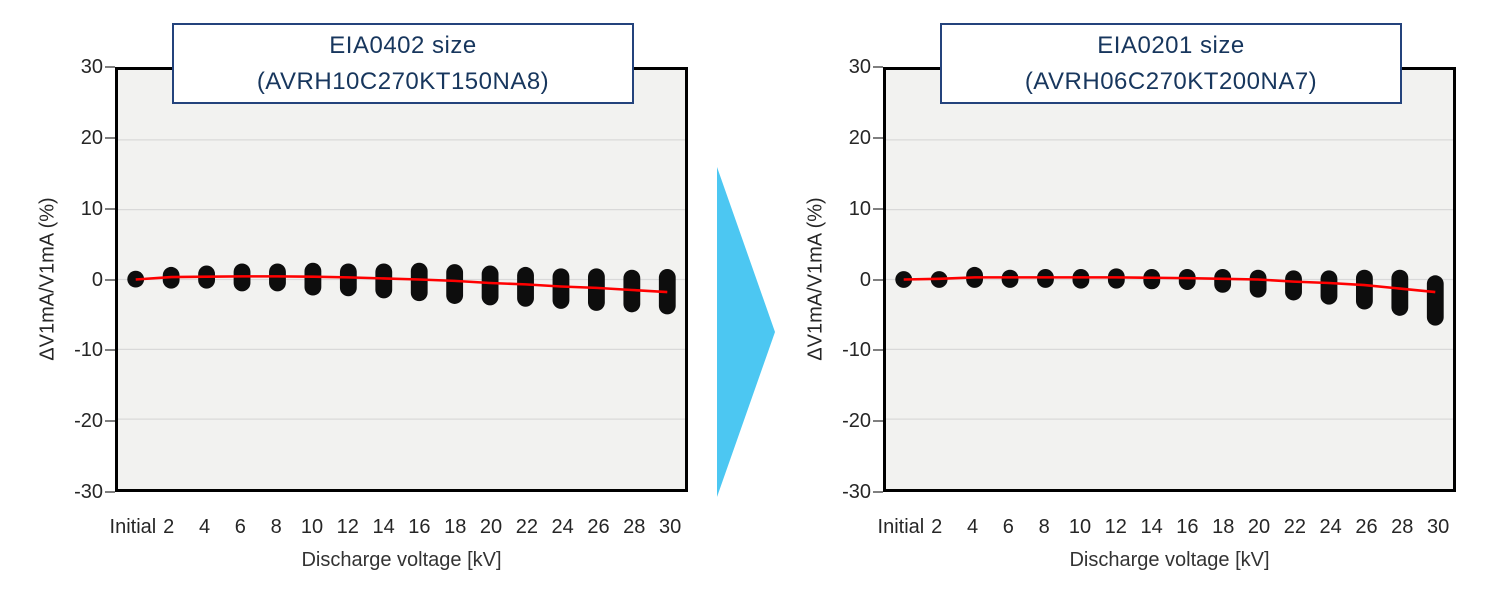  What do you see at coordinates (403, 81) in the screenshot?
I see `chart-title-line2: (AVRH10C270KT150NA8)` at bounding box center [403, 81].